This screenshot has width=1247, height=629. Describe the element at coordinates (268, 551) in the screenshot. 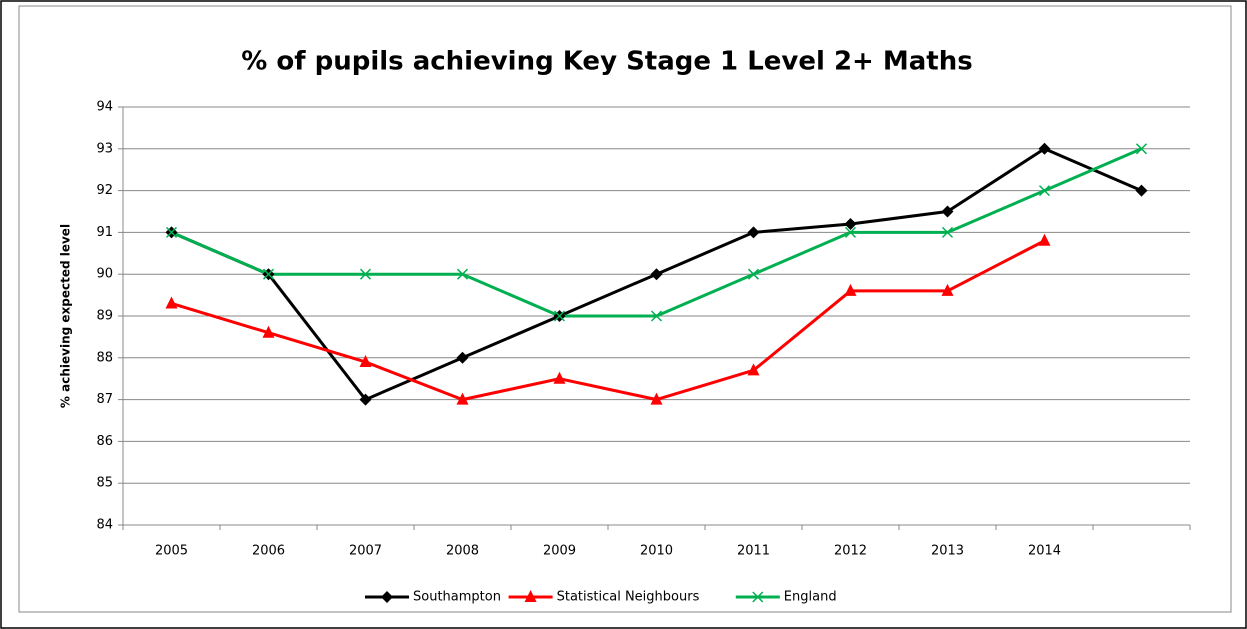

I see `x-tick-label: 2006` at that location.